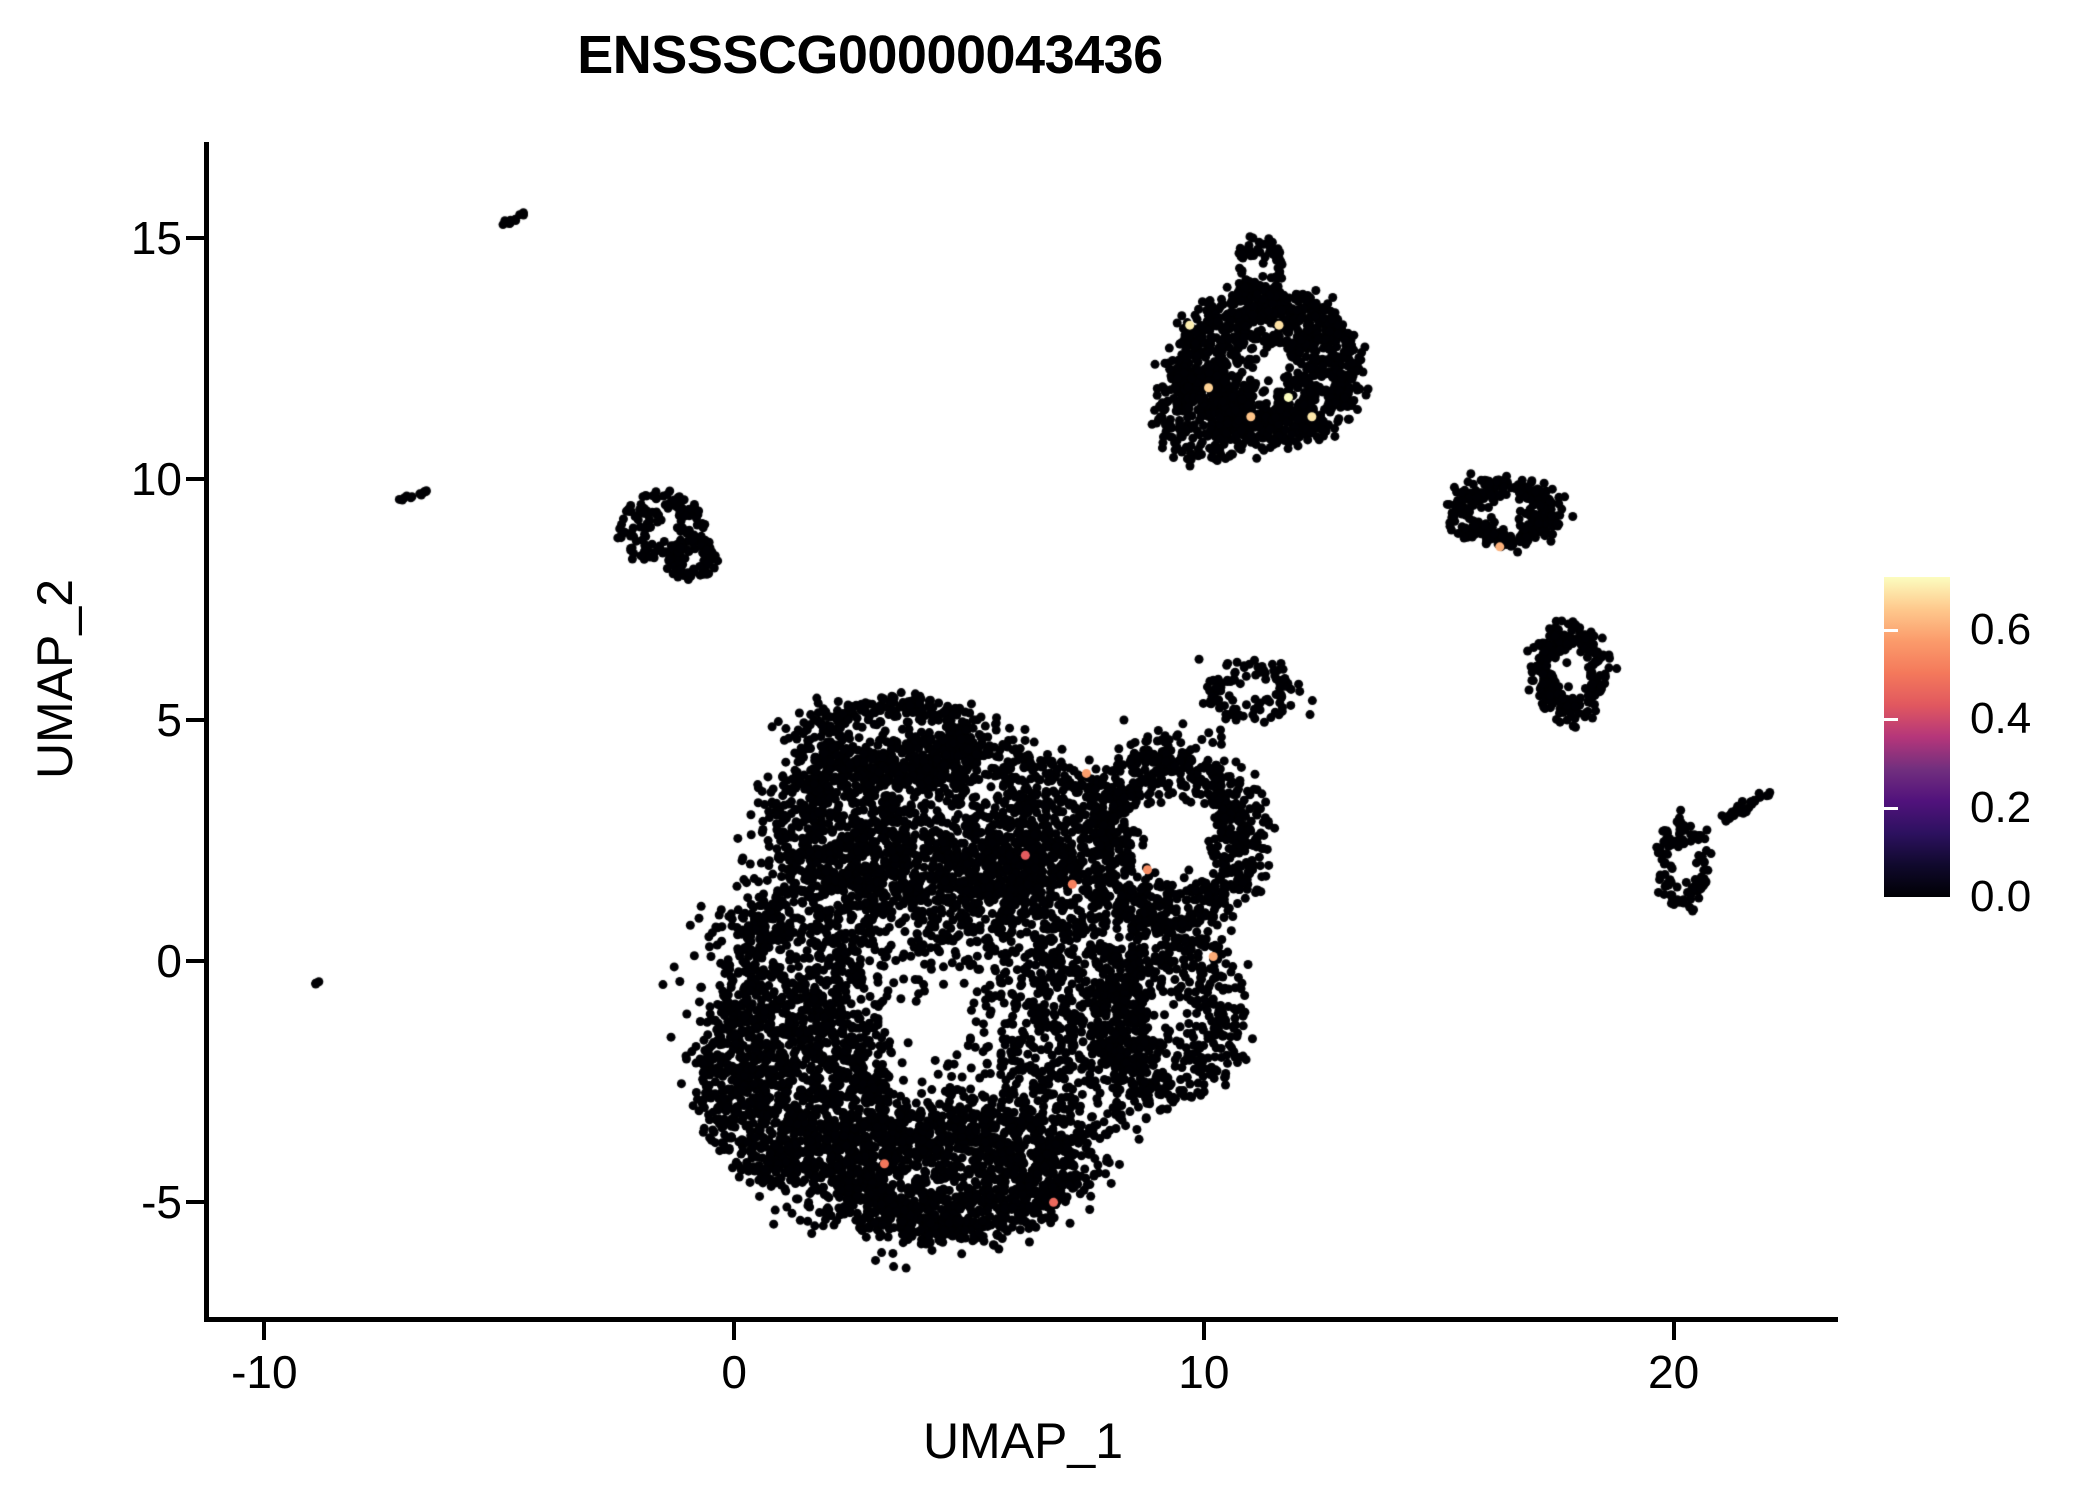  I want to click on y-tick-label: 15, so click(156, 238).